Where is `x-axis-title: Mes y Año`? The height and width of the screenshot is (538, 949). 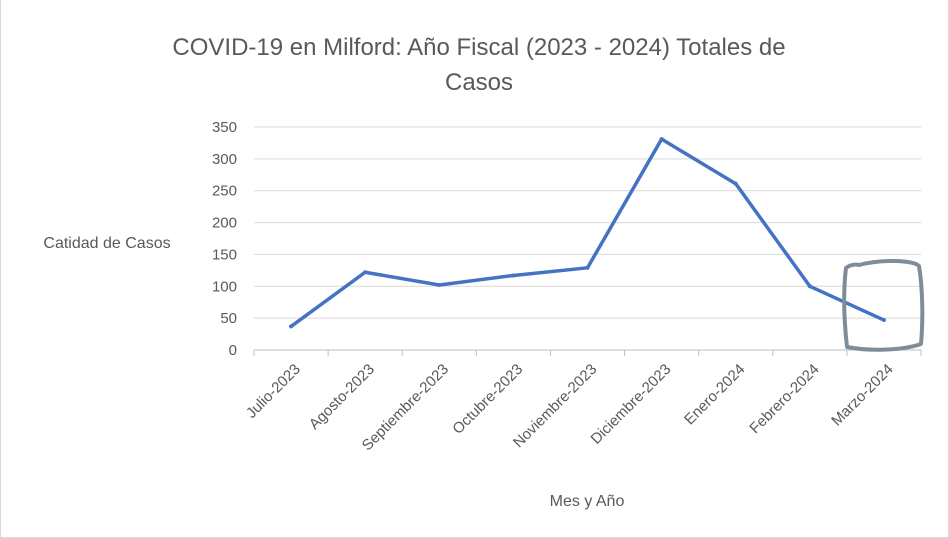
x-axis-title: Mes y Año is located at coordinates (587, 501).